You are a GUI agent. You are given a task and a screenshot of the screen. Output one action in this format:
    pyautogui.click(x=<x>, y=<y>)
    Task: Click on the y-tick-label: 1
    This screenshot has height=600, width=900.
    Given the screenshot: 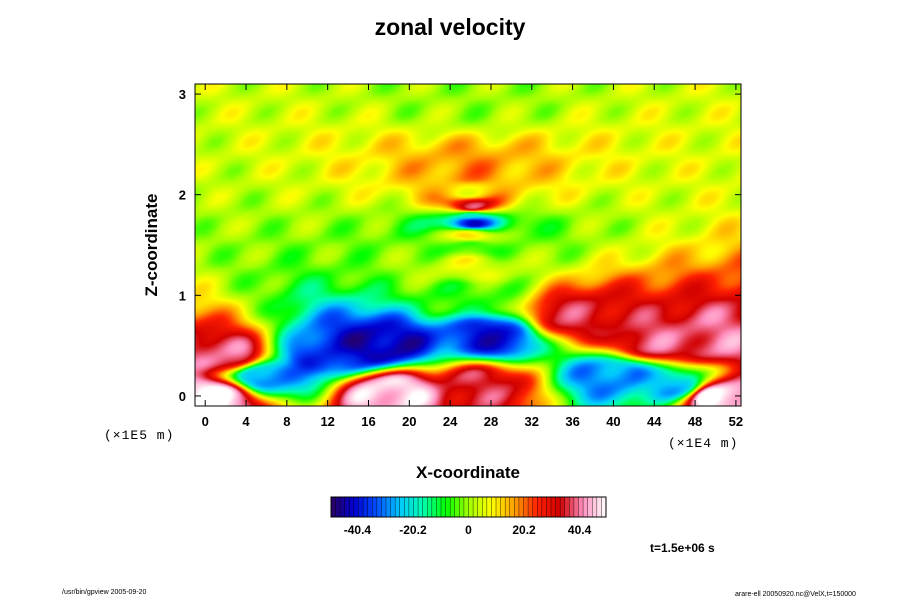 What is the action you would take?
    pyautogui.click(x=182, y=295)
    